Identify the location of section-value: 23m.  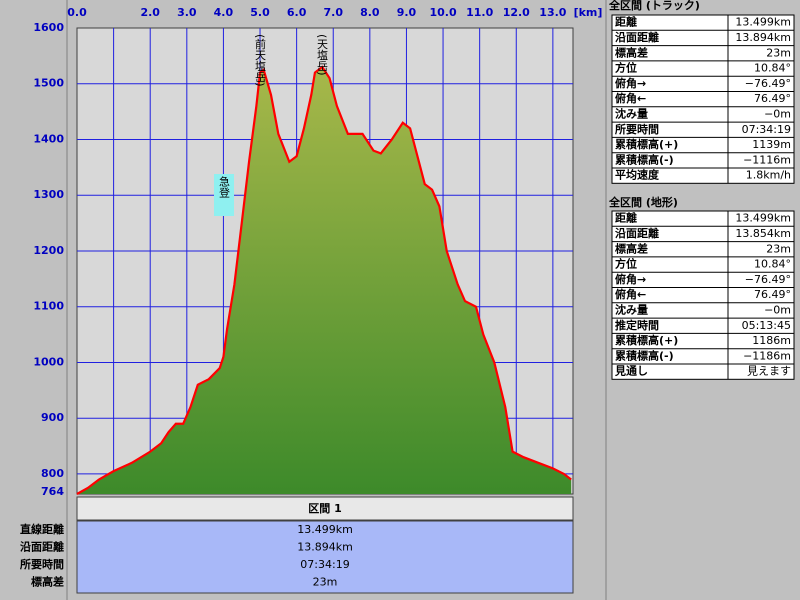
(325, 582).